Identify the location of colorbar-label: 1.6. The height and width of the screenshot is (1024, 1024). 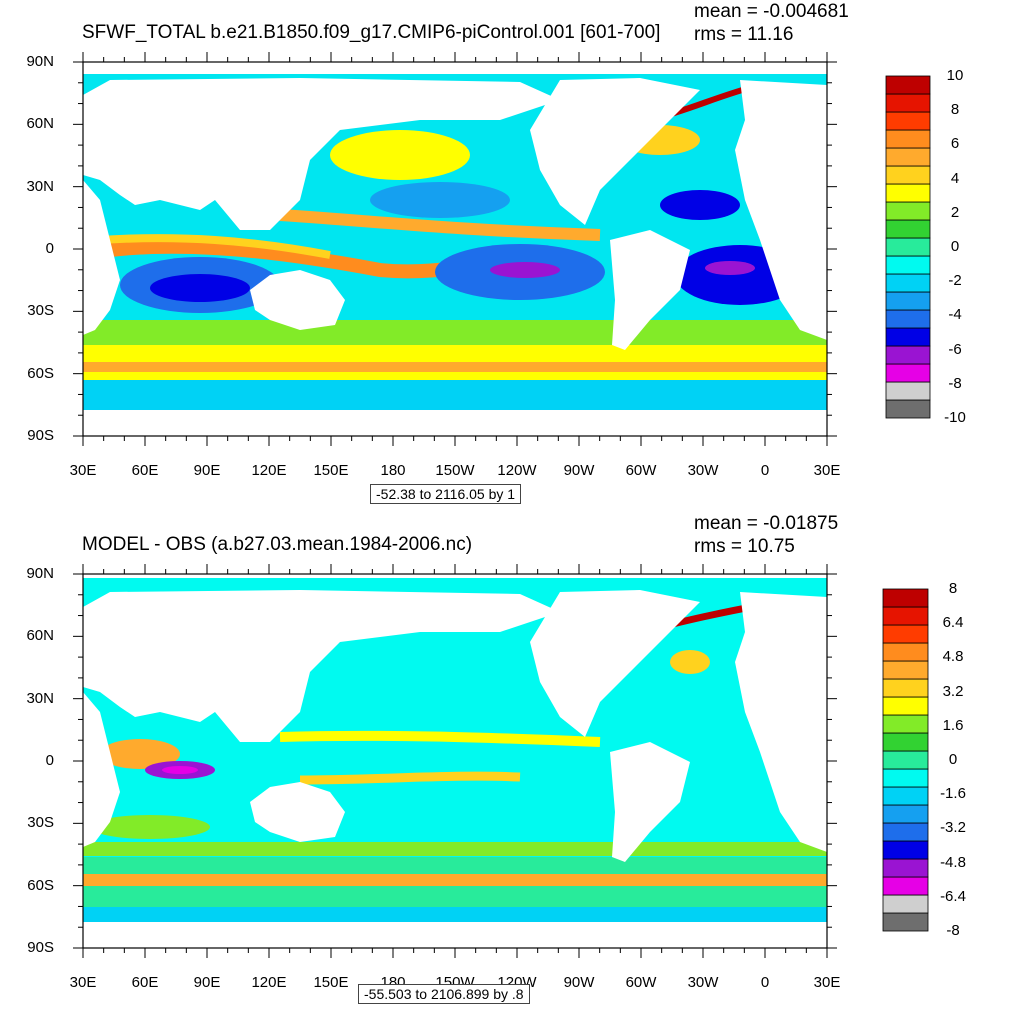
(953, 725).